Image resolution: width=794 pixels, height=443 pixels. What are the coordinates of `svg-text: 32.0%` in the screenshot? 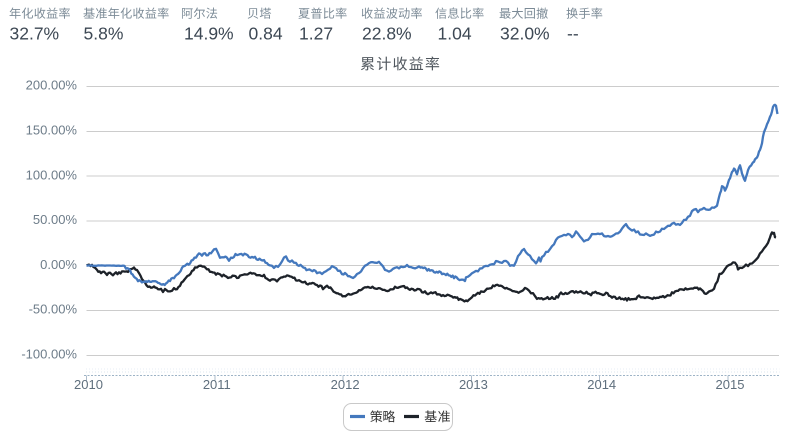 It's located at (525, 34).